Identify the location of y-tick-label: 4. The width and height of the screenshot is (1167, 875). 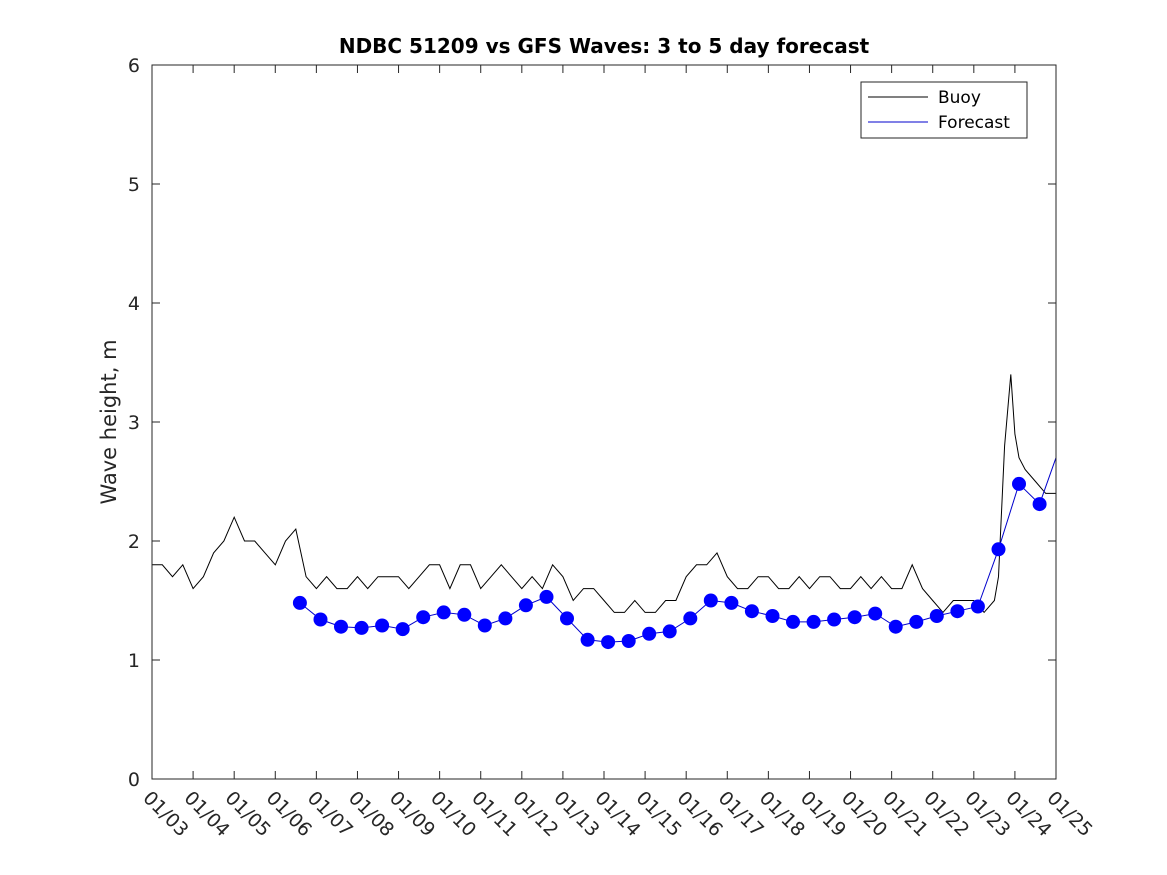
(134, 304).